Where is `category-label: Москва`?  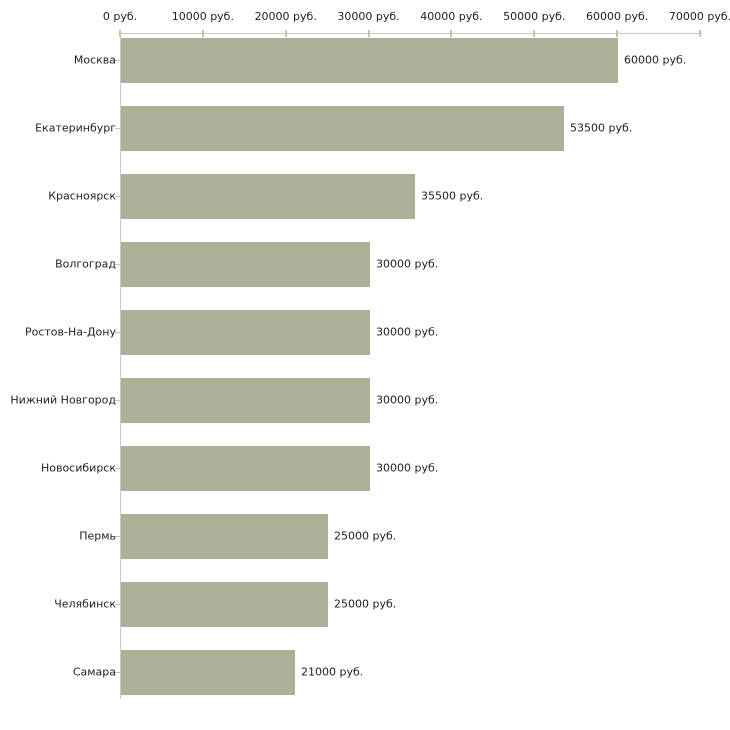 category-label: Москва is located at coordinates (94, 60).